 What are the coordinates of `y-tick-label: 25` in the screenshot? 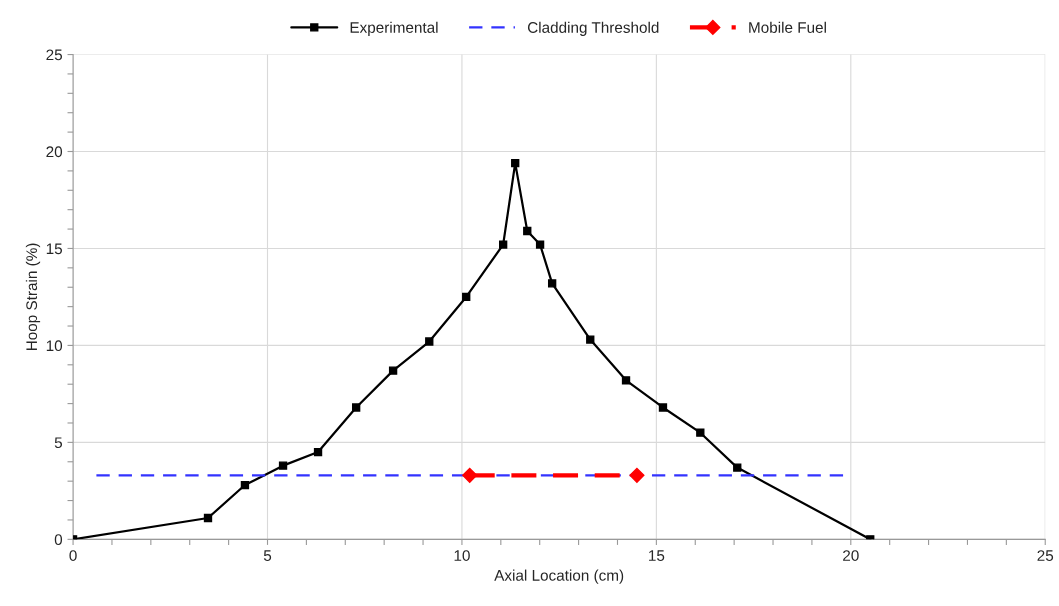 It's located at (54, 55).